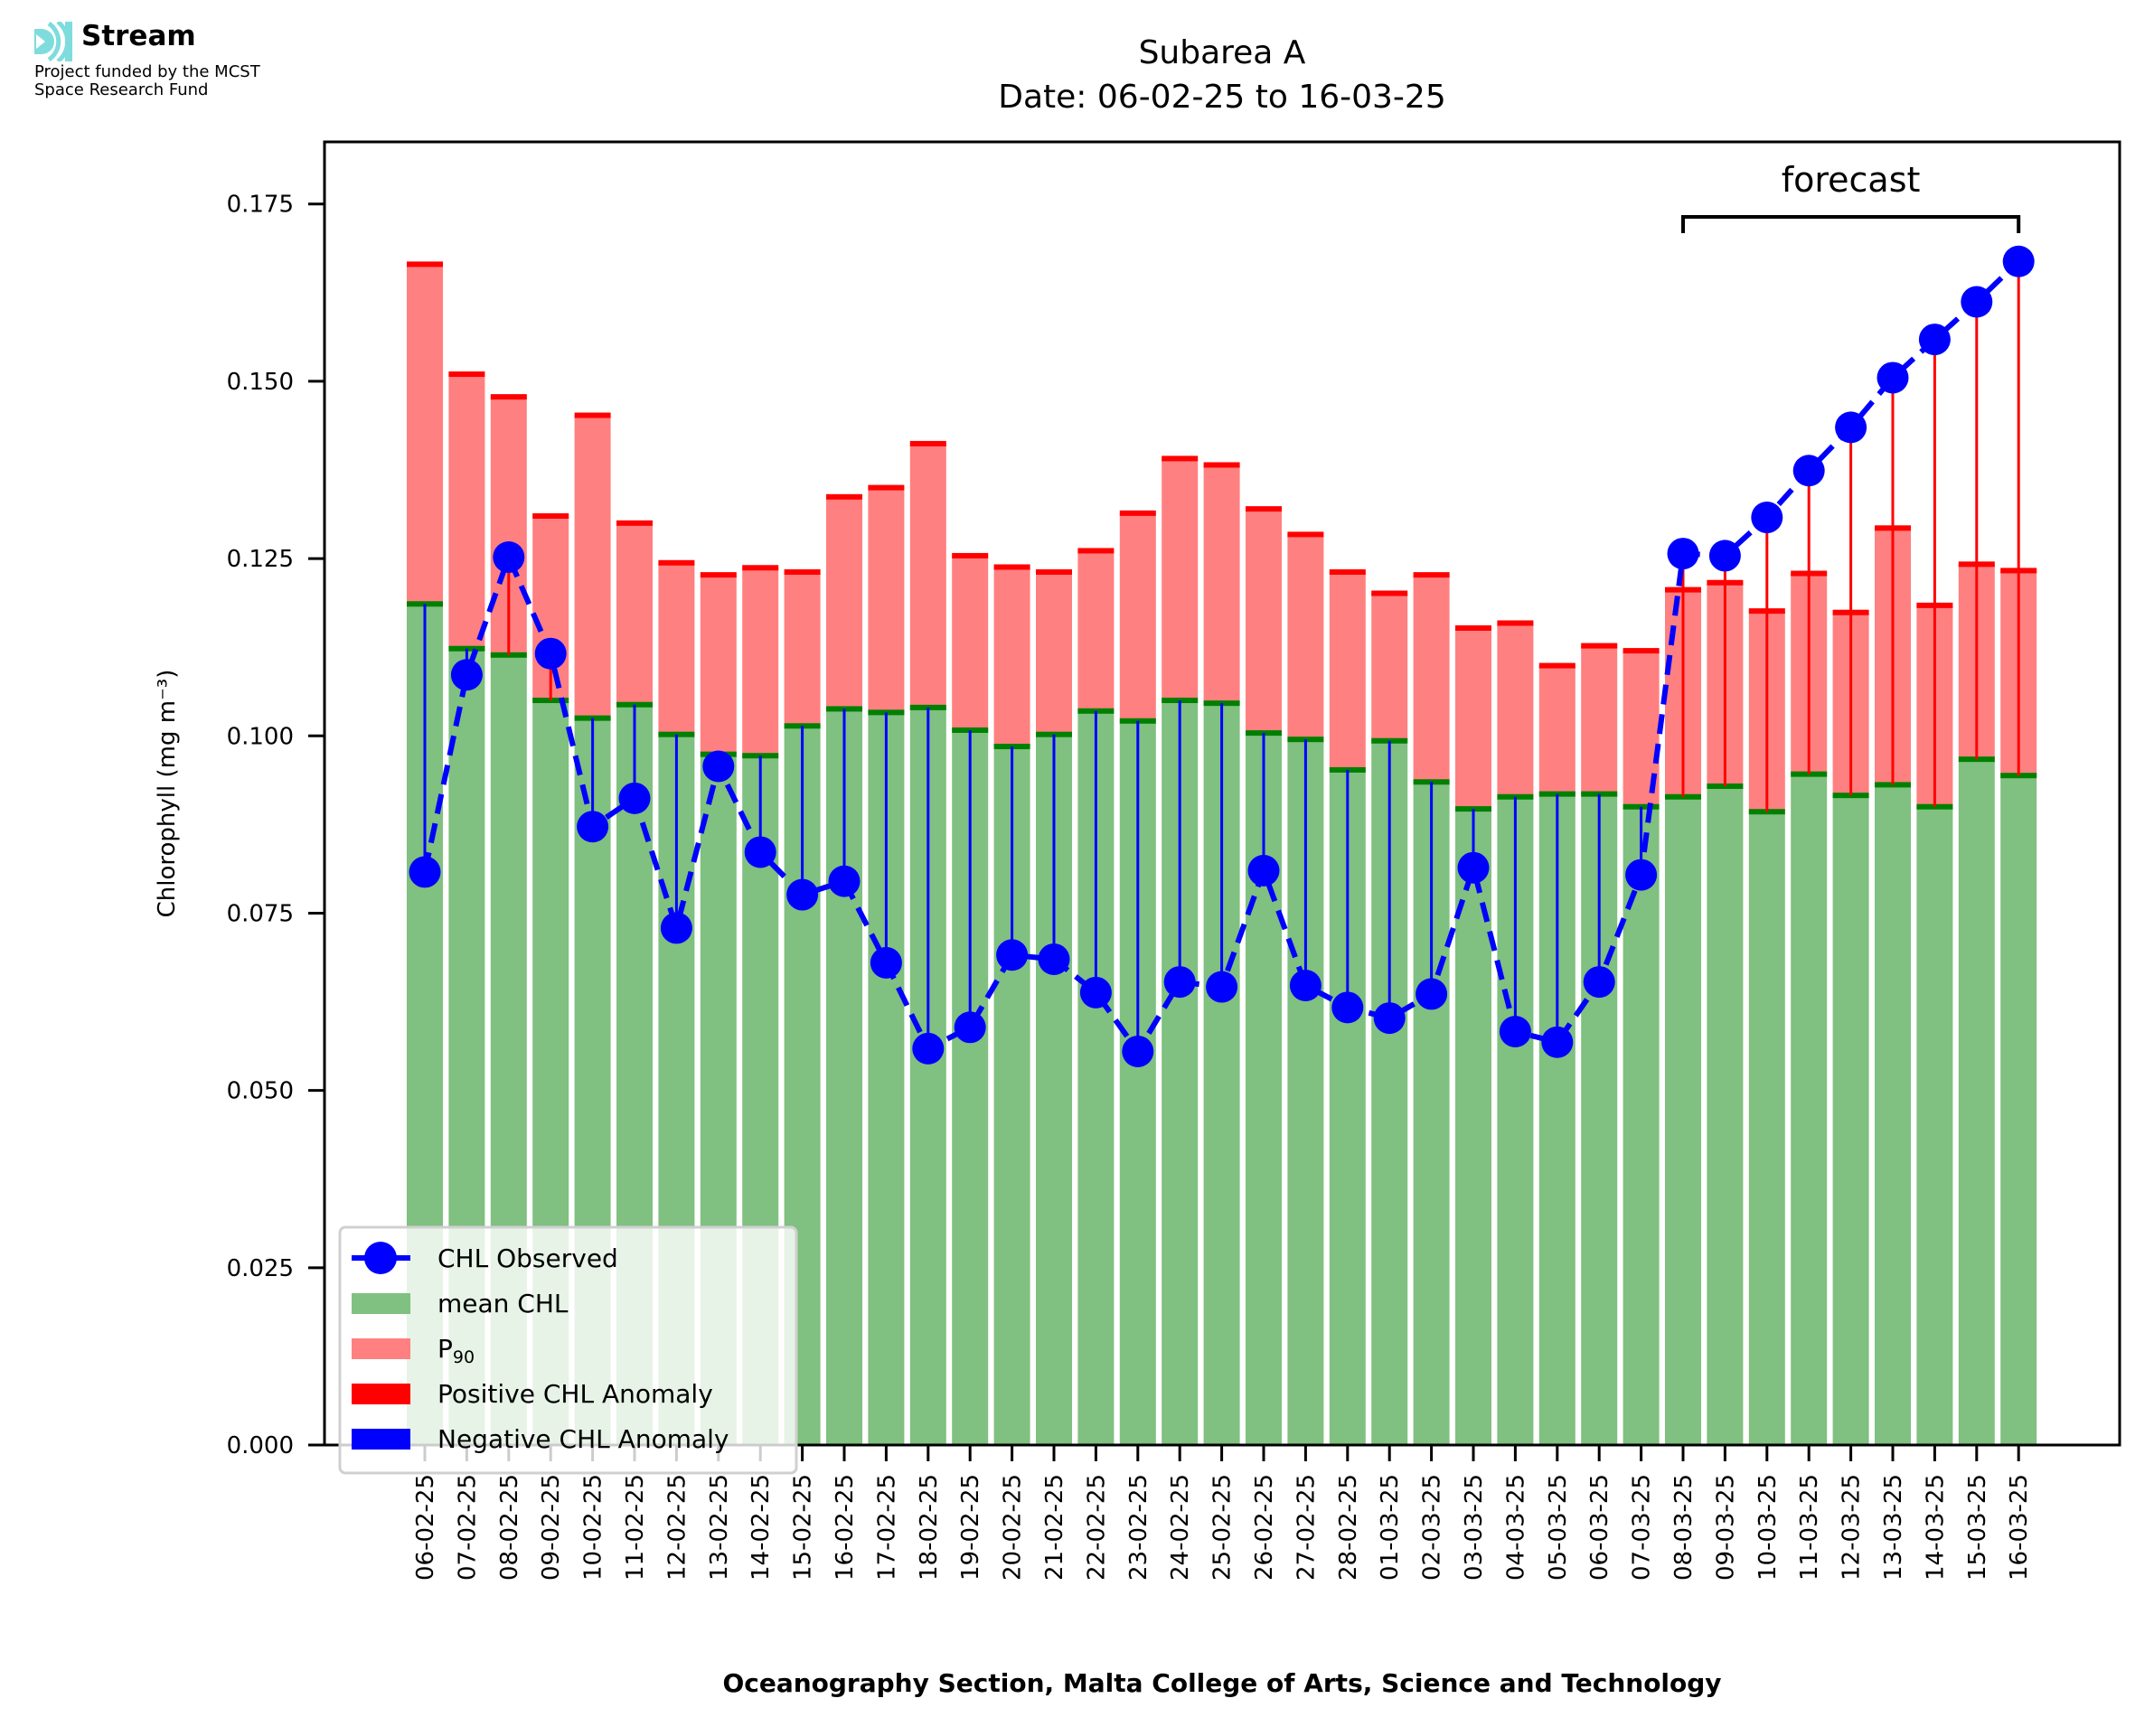 This screenshot has width=2154, height=1736. I want to click on x-tick-label: 05-03-25, so click(1558, 1528).